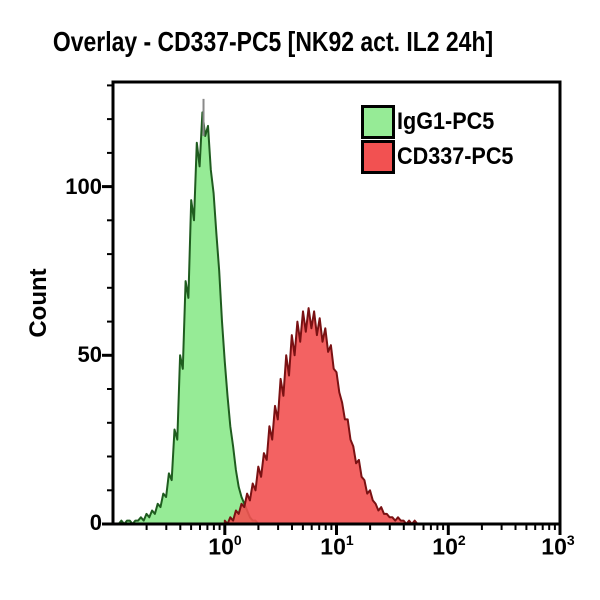 This screenshot has height=600, width=600. I want to click on legend-item-cd337-pc5: CD337-PC5, so click(443, 156).